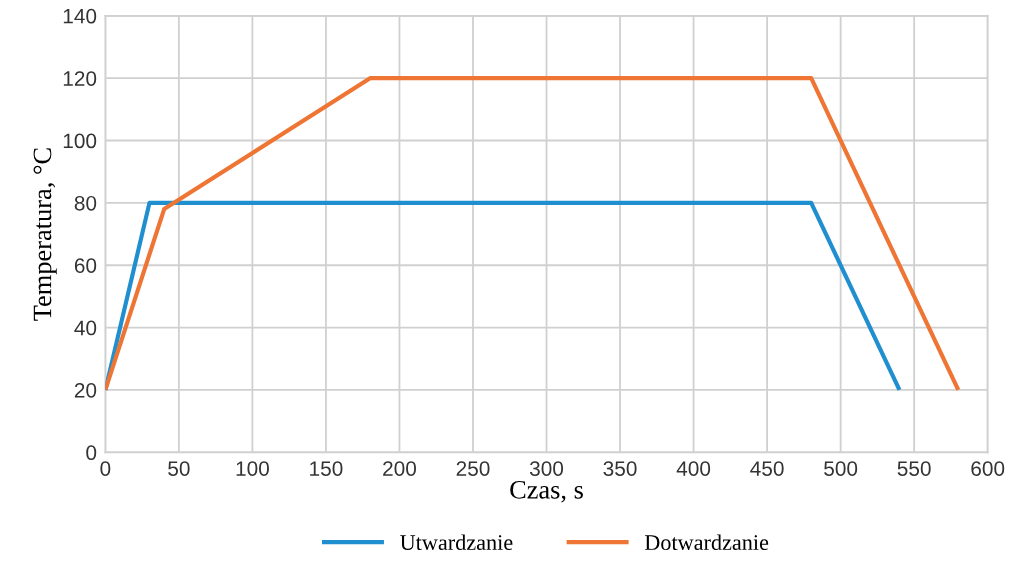 This screenshot has height=564, width=1013. Describe the element at coordinates (620, 468) in the screenshot. I see `x-tick-label: 350` at that location.